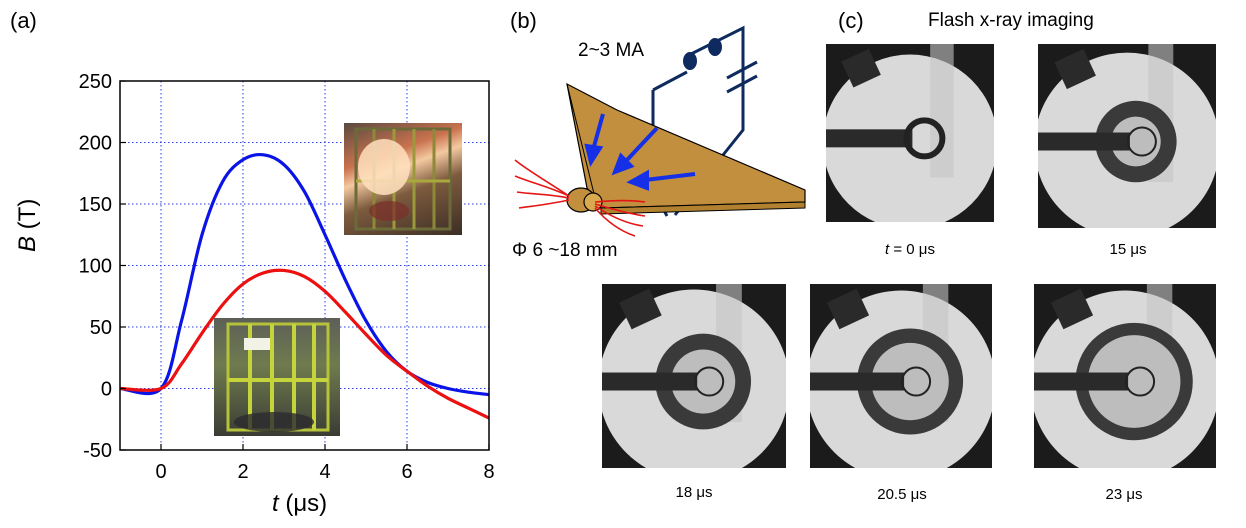  I want to click on caption-time-value: 18 μs, so click(694, 492).